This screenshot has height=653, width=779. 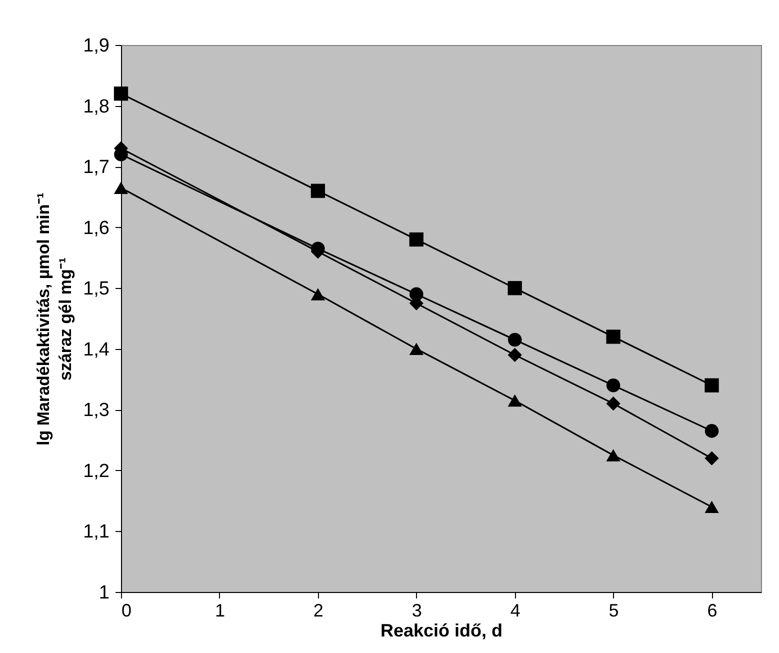 I want to click on y-tick-label: 1,7, so click(x=96, y=167).